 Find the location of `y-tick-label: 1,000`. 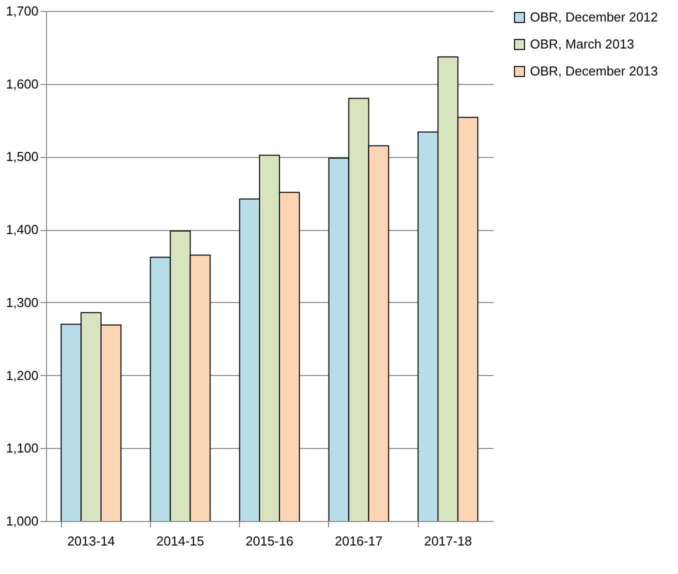

y-tick-label: 1,000 is located at coordinates (22, 521).